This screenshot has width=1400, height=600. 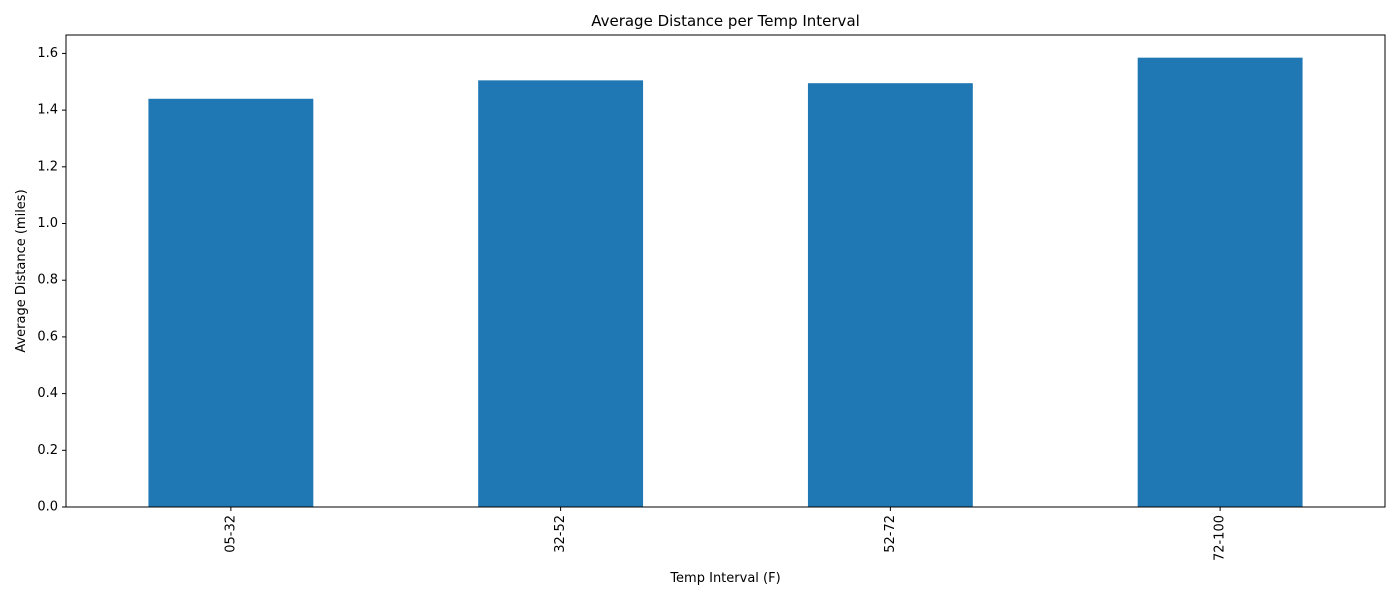 I want to click on x-axis-ticks: 05-32 32-52 52-72 72-100, so click(x=725, y=534).